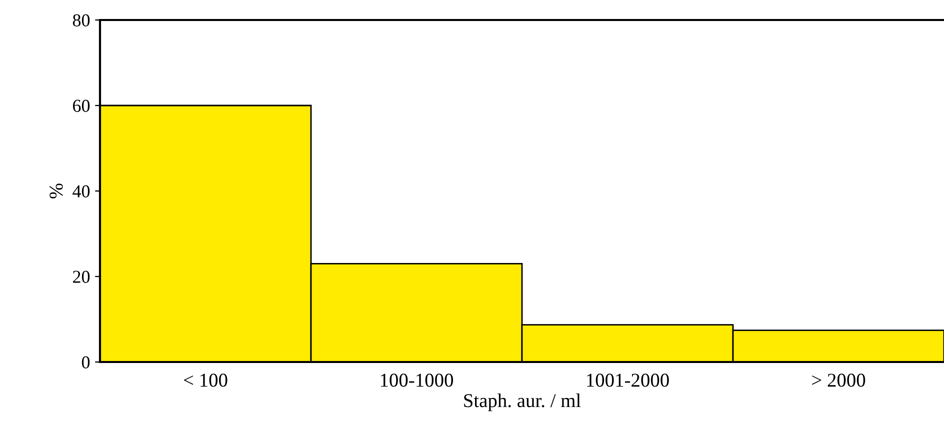 This screenshot has height=425, width=944. What do you see at coordinates (81, 276) in the screenshot?
I see `y-tick-label: 20` at bounding box center [81, 276].